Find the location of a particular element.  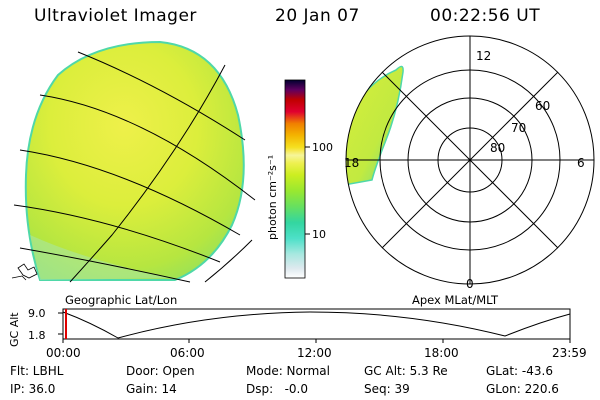

y-tick-9: 9.0 is located at coordinates (37, 313).